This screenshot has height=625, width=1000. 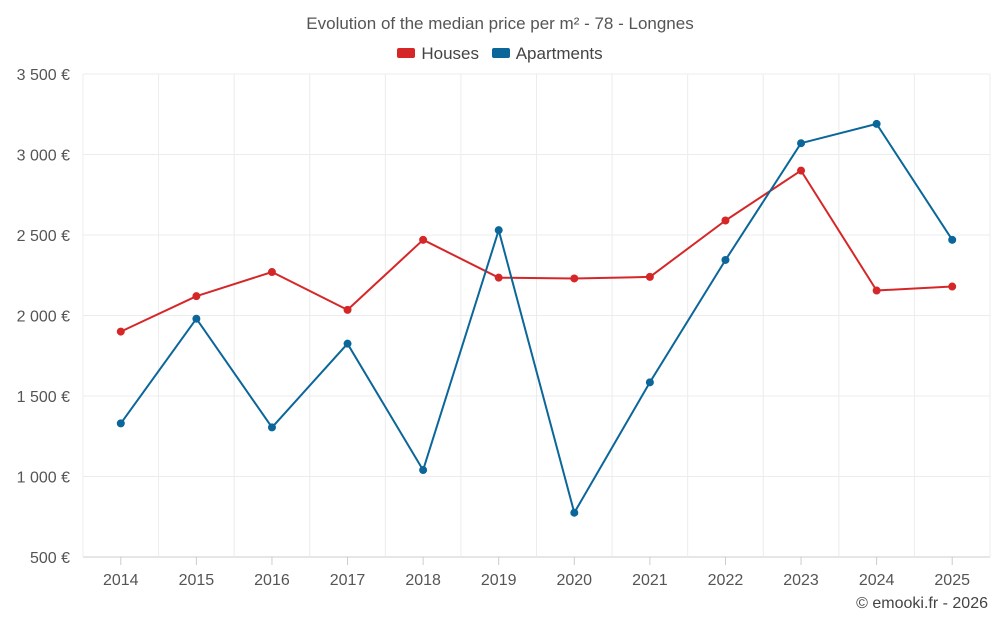 I want to click on y-tick-label: 2 000 €, so click(x=43, y=317).